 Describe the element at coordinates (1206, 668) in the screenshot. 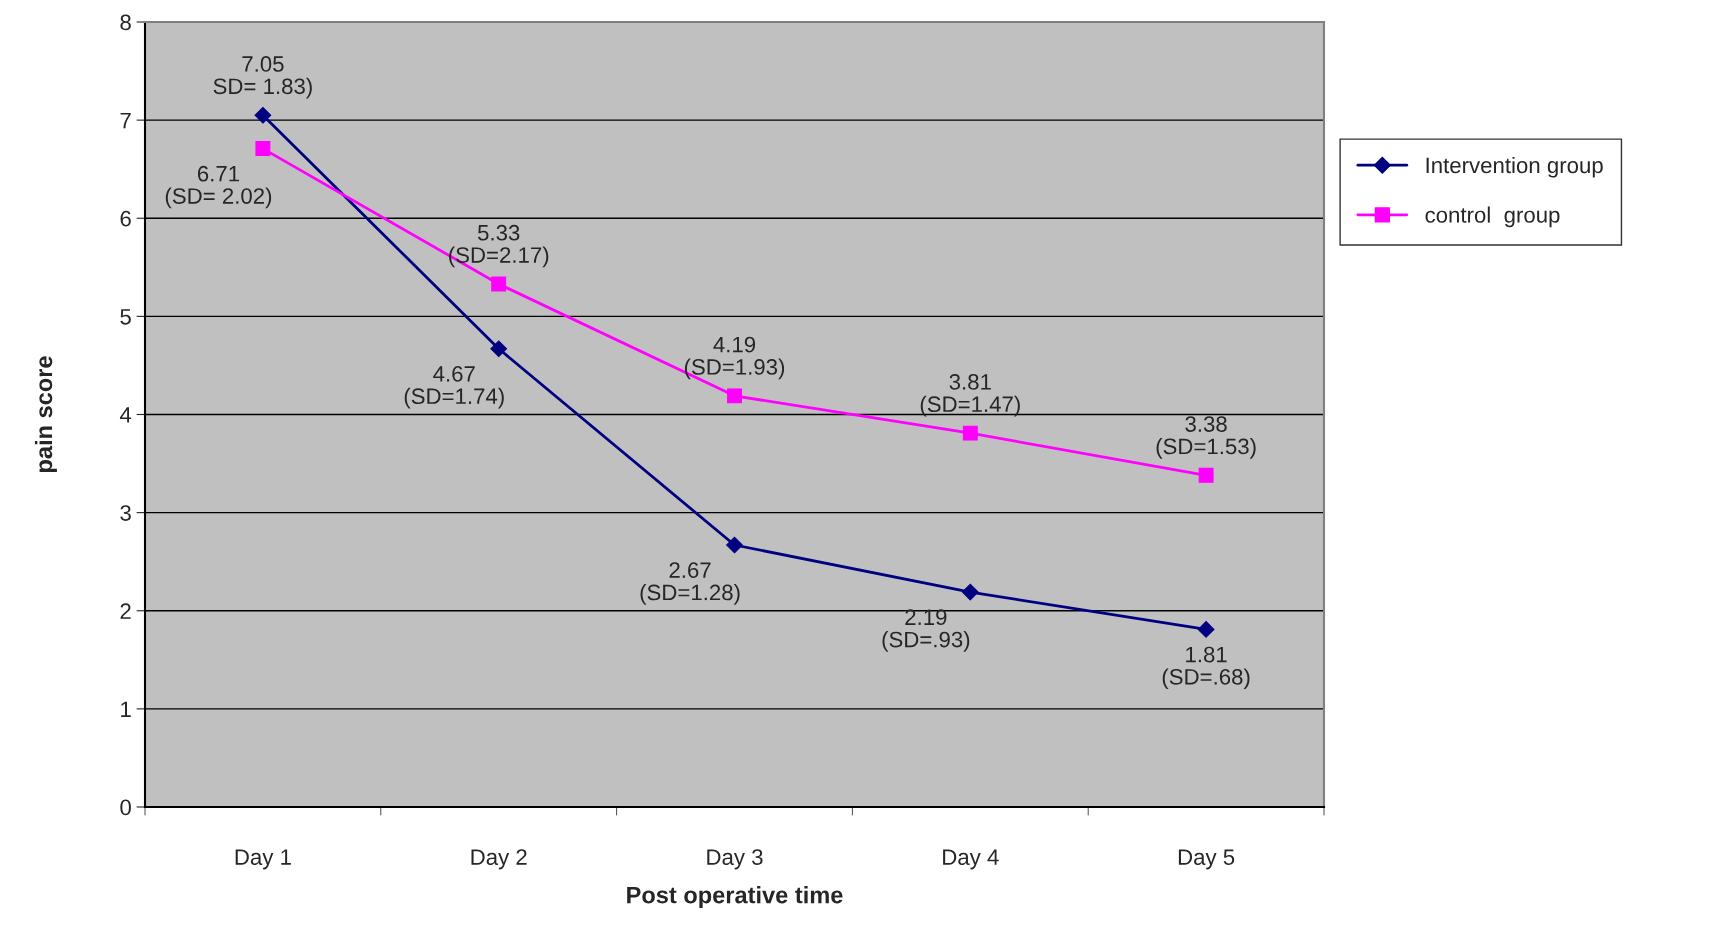

I see `data-label: 1.81 (SD=.68)` at that location.